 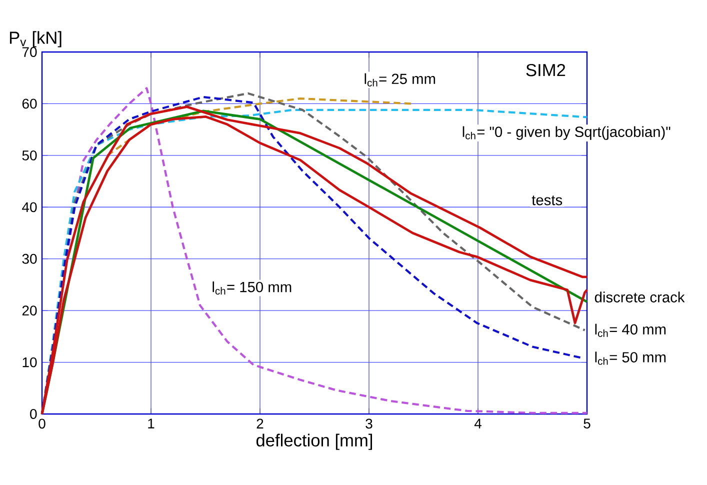 What do you see at coordinates (29, 362) in the screenshot?
I see `y-tick-label: 10` at bounding box center [29, 362].